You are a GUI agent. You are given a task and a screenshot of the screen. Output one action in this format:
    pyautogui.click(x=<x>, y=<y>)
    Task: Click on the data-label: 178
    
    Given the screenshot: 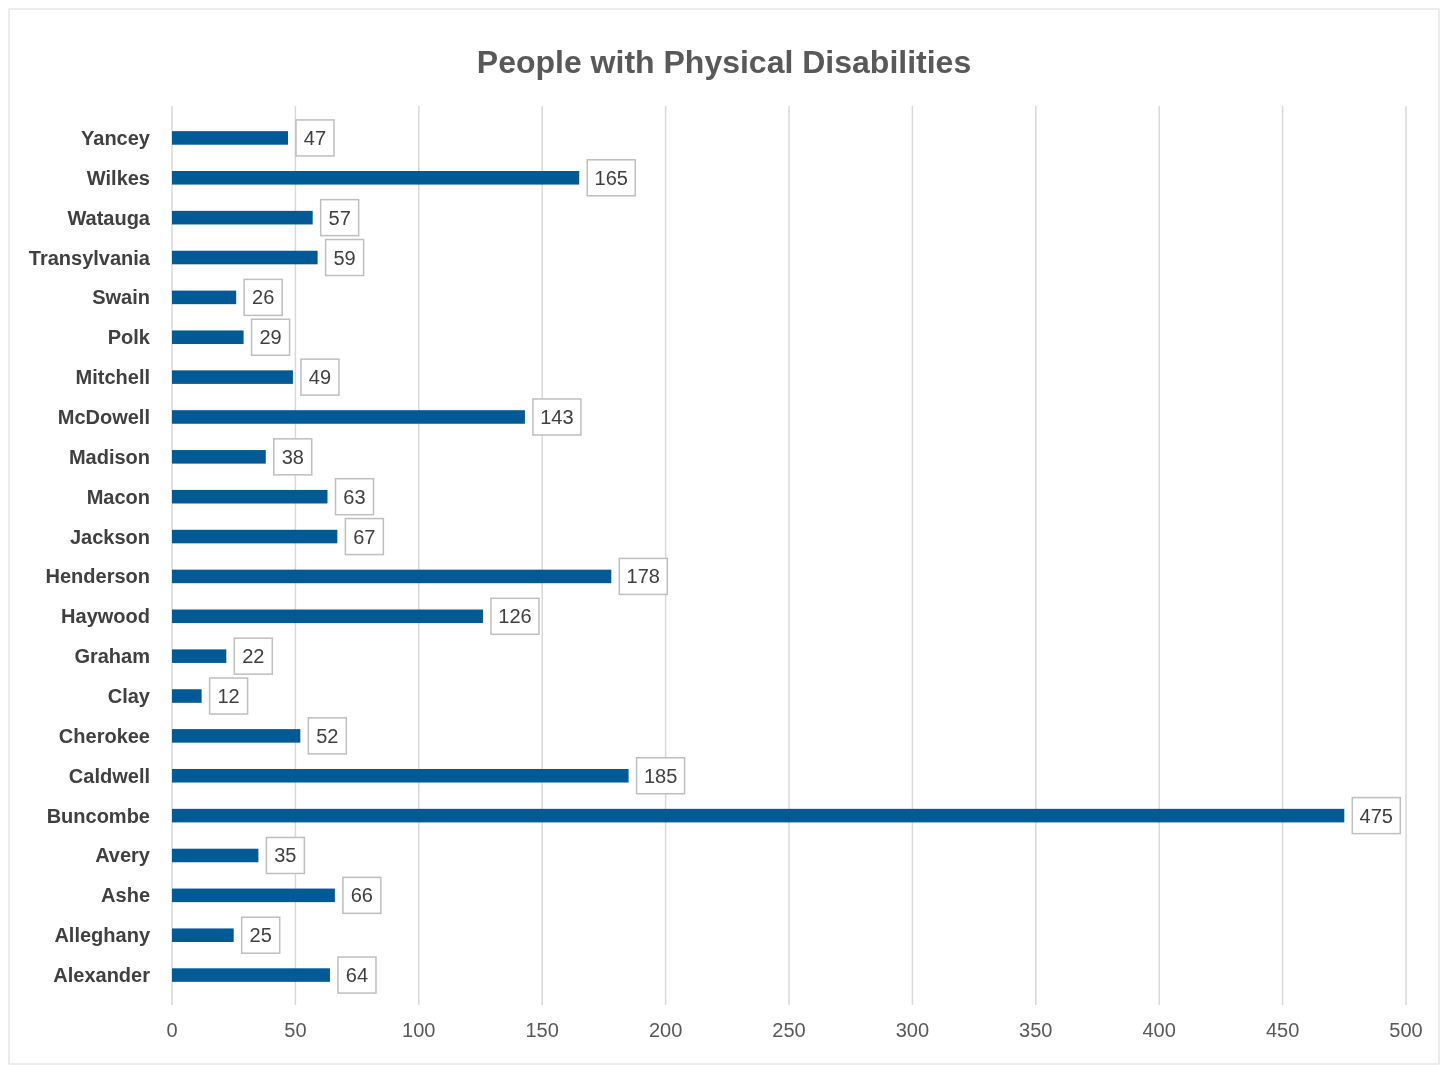 What is the action you would take?
    pyautogui.click(x=643, y=576)
    